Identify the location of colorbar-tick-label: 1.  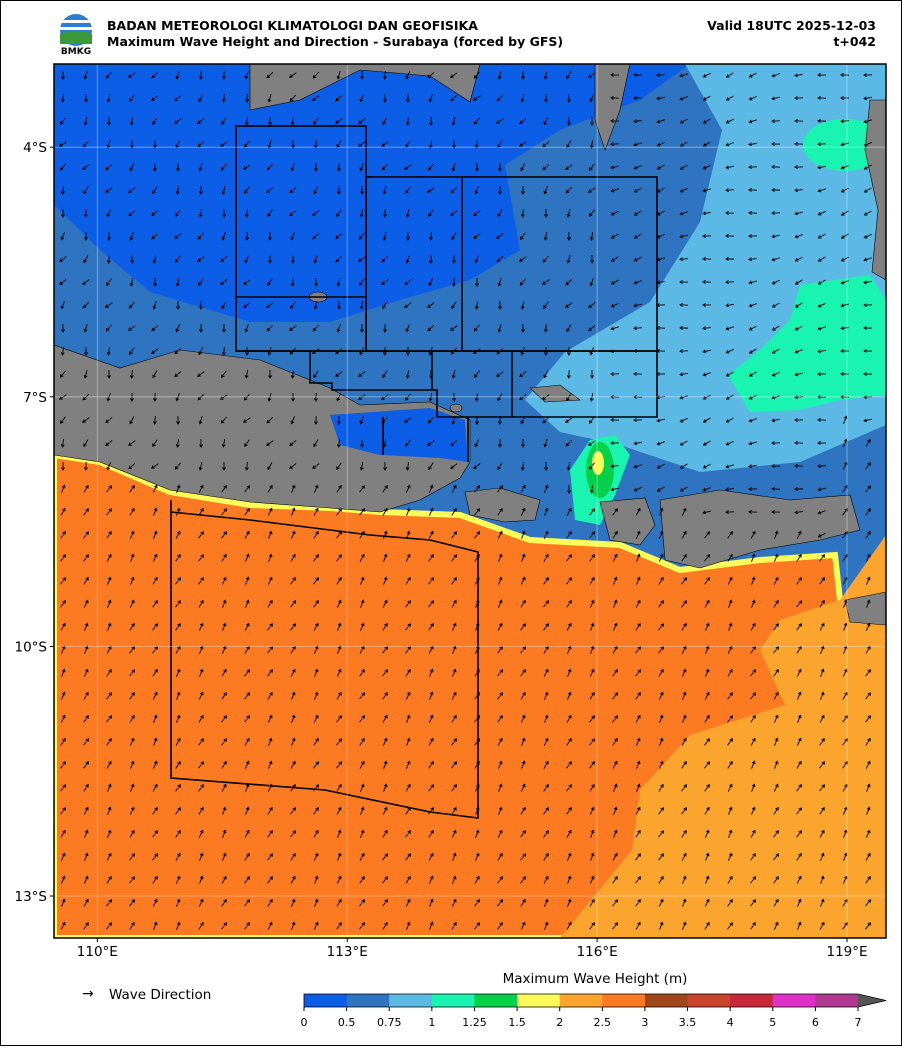
(431, 1022).